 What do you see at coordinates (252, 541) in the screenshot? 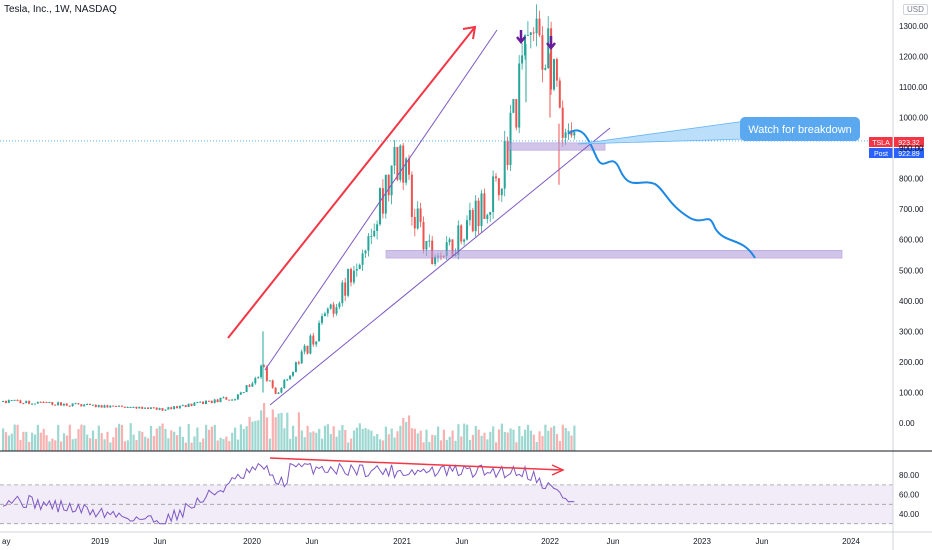
I see `time-tick-label: 2020` at bounding box center [252, 541].